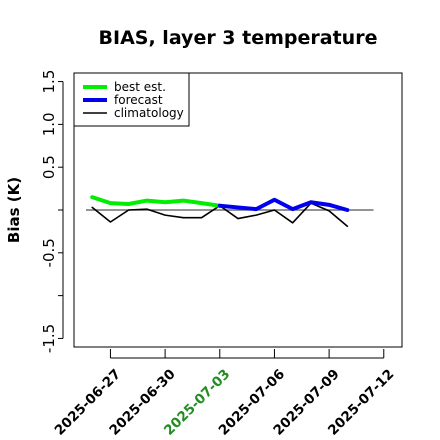 This screenshot has width=440, height=440. Describe the element at coordinates (238, 38) in the screenshot. I see `chart-title: BIAS, layer 3 temperature` at that location.